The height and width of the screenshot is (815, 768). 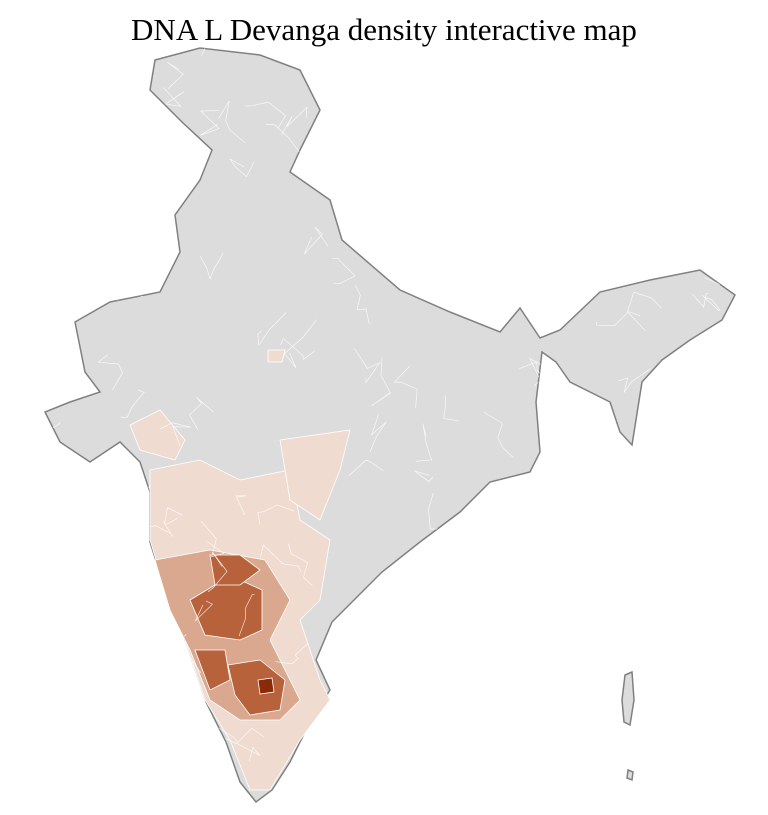 What do you see at coordinates (628, 698) in the screenshot?
I see `andaman-islands` at bounding box center [628, 698].